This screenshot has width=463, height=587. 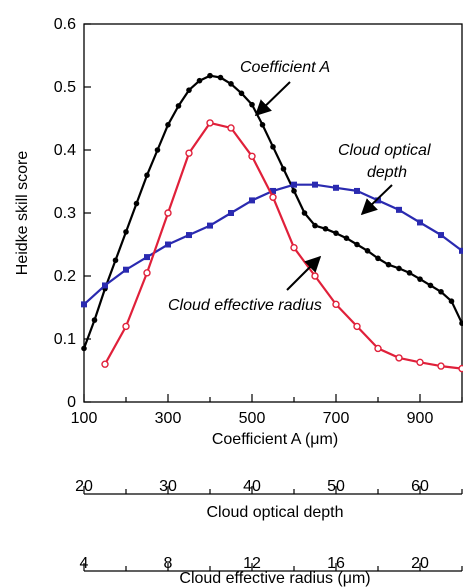 What do you see at coordinates (168, 486) in the screenshot?
I see `x-tick-label: 30` at bounding box center [168, 486].